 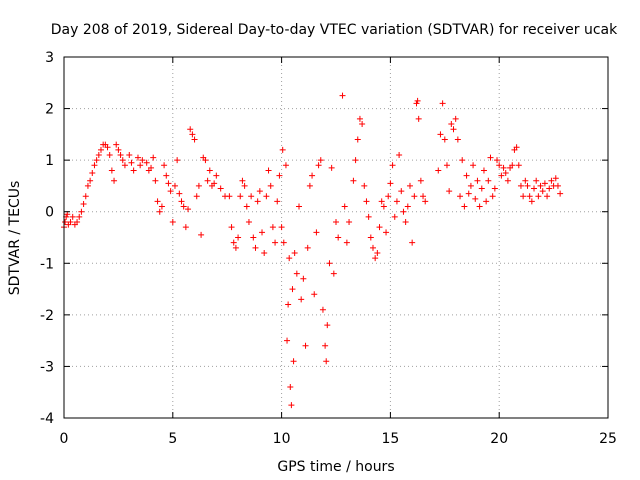 What do you see at coordinates (47, 419) in the screenshot?
I see `y-tick-label: -4` at bounding box center [47, 419].